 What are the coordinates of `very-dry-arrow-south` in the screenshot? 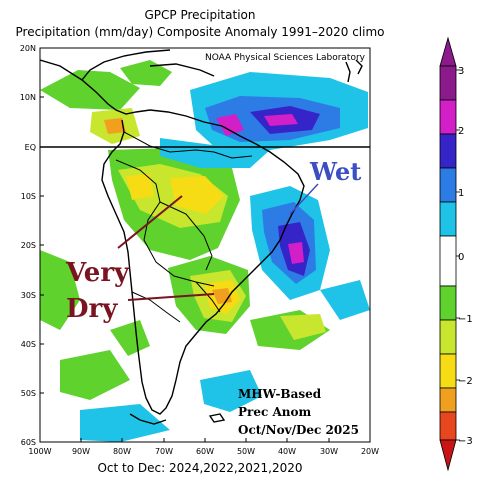 It's located at (171, 297).